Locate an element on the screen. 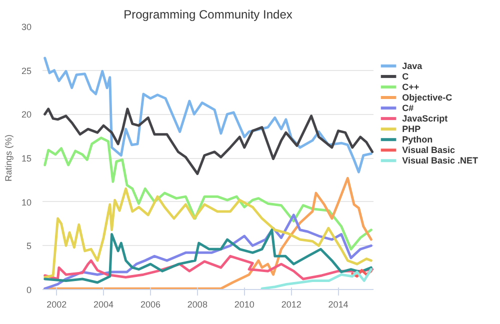  y-tick-label: 10 is located at coordinates (26, 202).